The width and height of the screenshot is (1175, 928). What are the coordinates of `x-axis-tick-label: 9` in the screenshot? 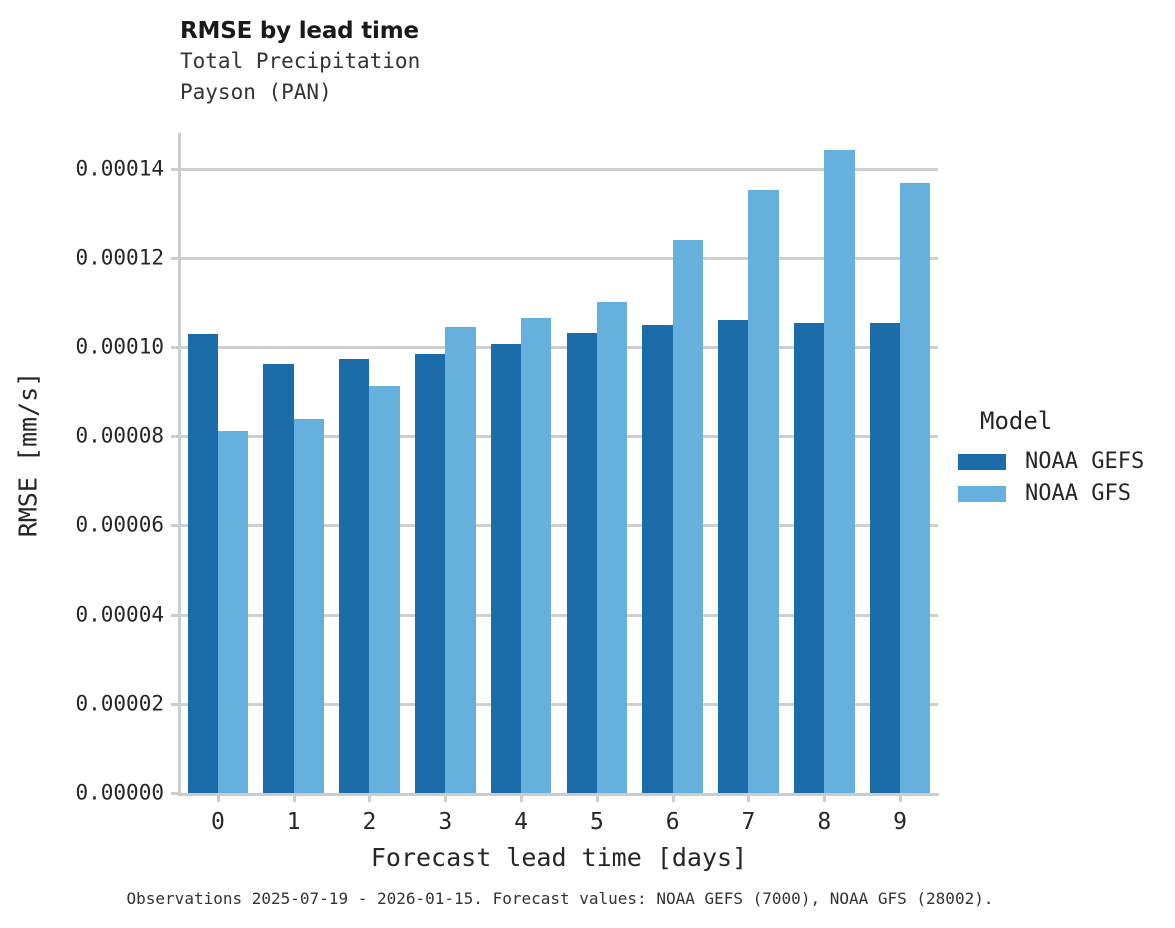 It's located at (900, 822).